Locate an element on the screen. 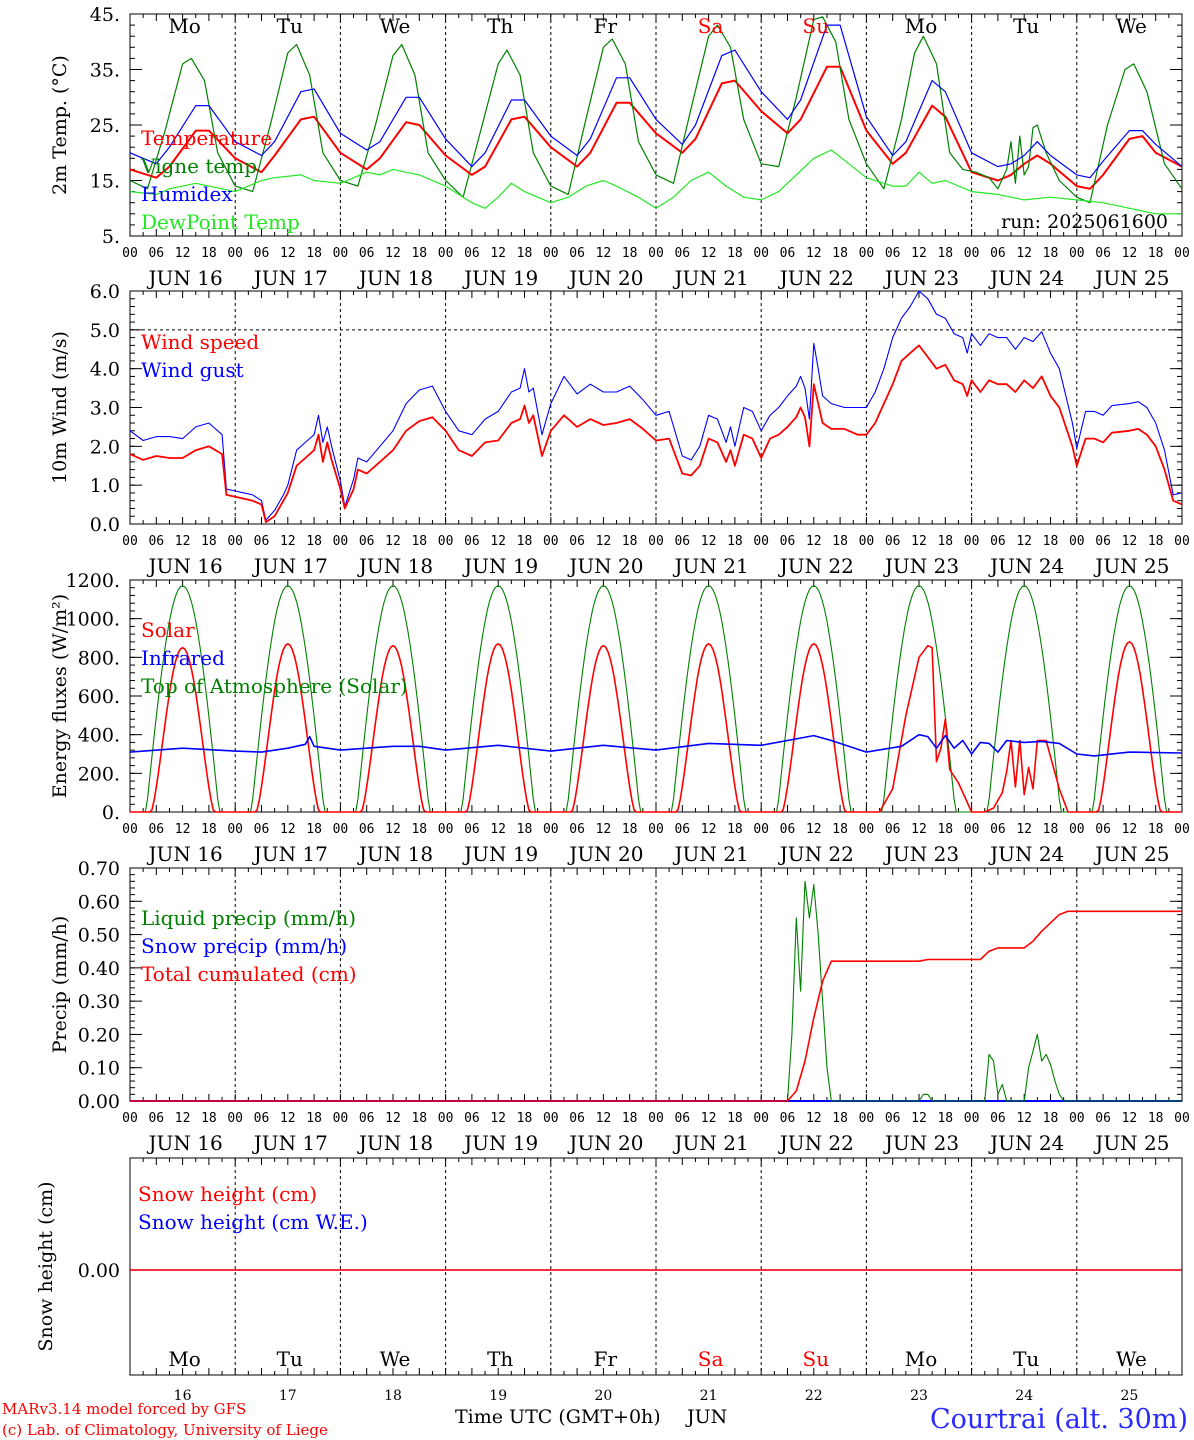  y-axis-label: 2m Temp. (°C) is located at coordinates (60, 125).